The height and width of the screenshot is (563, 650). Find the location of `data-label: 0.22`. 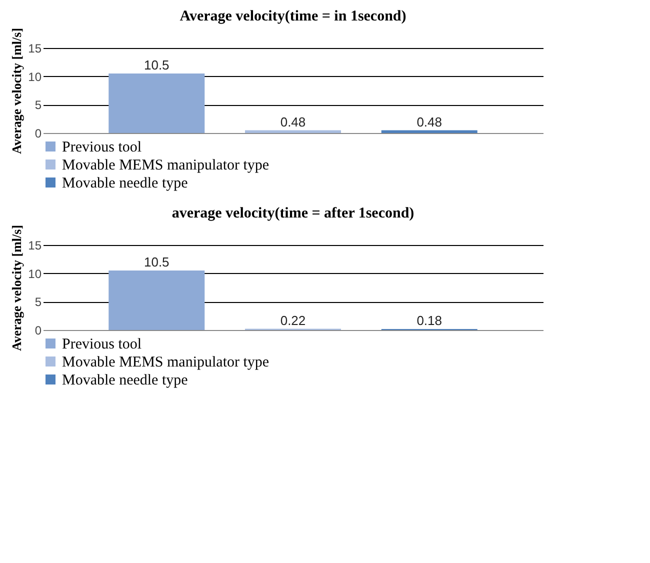

data-label: 0.22 is located at coordinates (293, 320).